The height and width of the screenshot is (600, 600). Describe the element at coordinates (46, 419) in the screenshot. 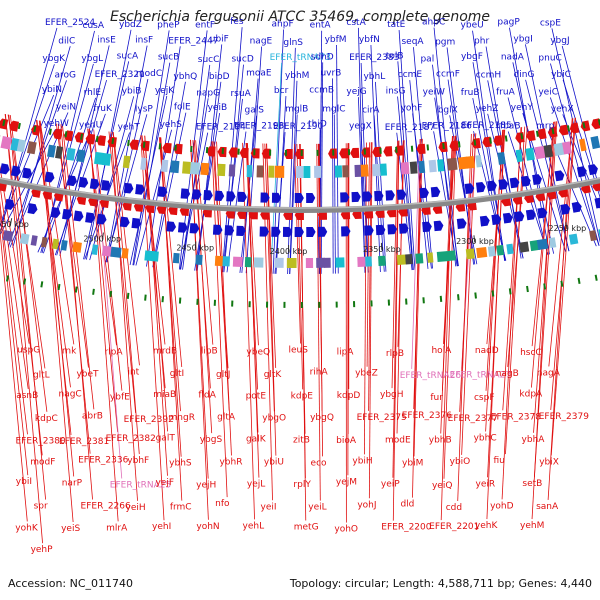

I see `gene-label-reverse: kdpC` at that location.